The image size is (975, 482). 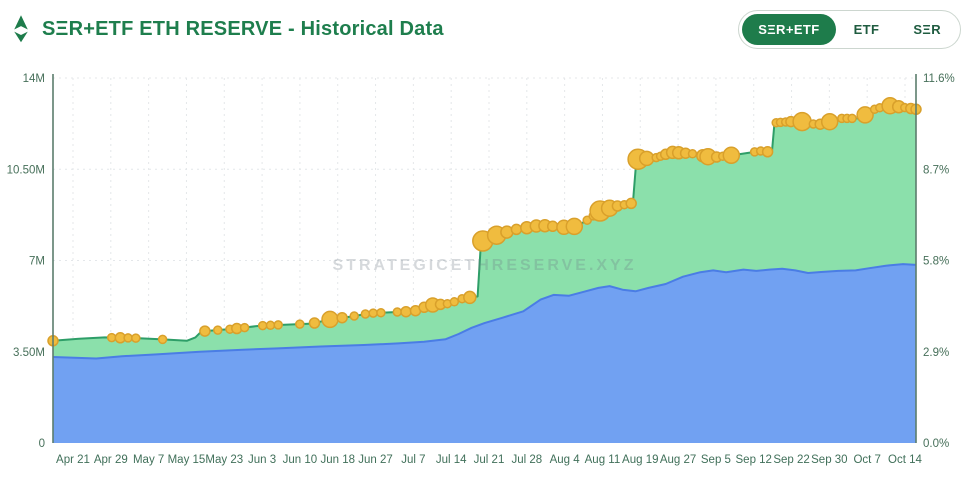 What do you see at coordinates (936, 262) in the screenshot?
I see `y-right-tick-label: 5.8%` at bounding box center [936, 262].